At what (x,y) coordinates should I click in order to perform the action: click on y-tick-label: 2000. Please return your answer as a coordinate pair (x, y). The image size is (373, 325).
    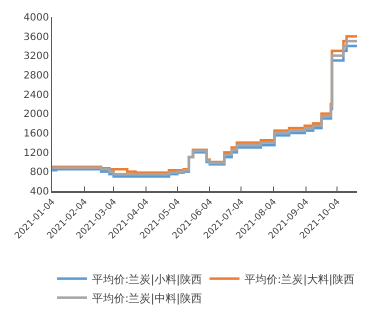
    Looking at the image, I should click on (36, 114).